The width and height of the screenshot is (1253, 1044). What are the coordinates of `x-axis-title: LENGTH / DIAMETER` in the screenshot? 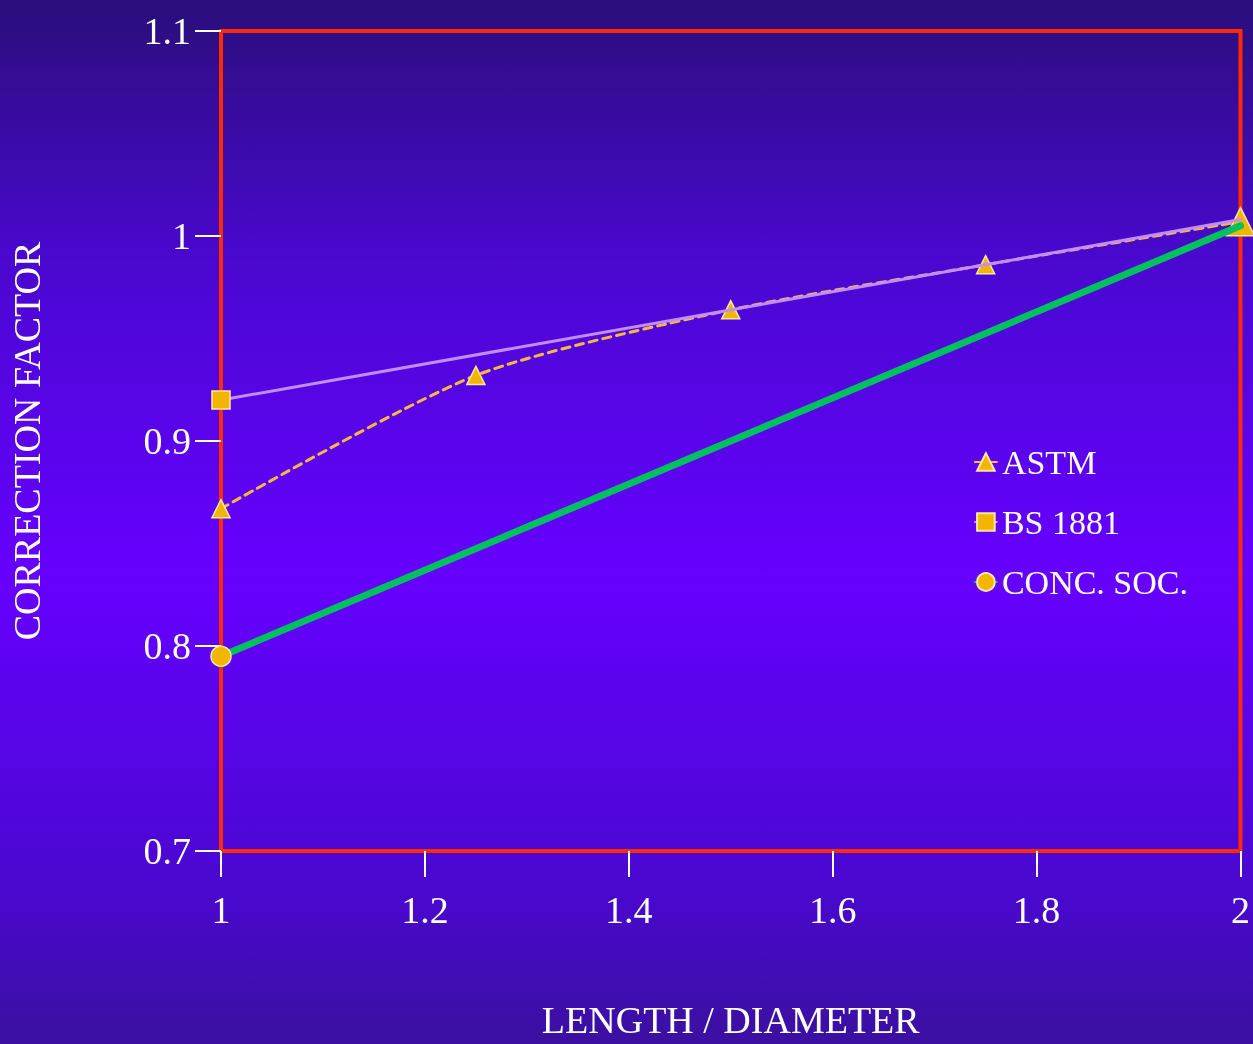 It's located at (731, 1020).